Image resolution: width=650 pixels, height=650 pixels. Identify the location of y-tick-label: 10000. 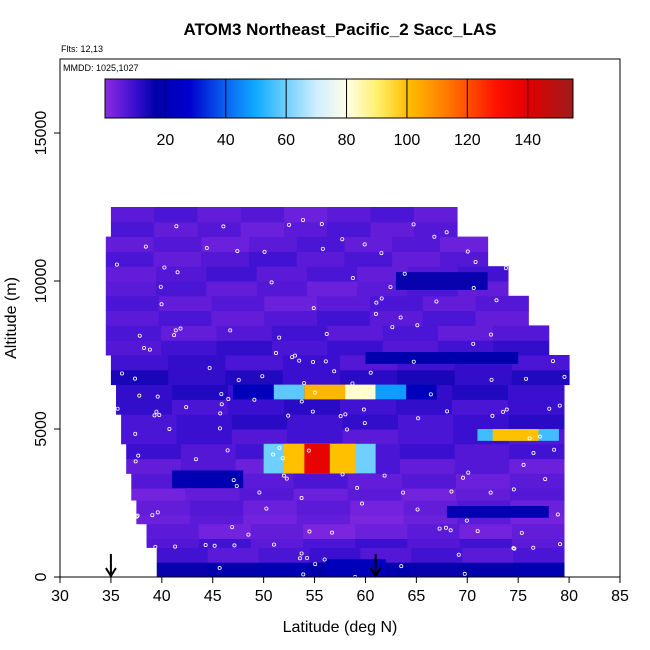
(41, 281).